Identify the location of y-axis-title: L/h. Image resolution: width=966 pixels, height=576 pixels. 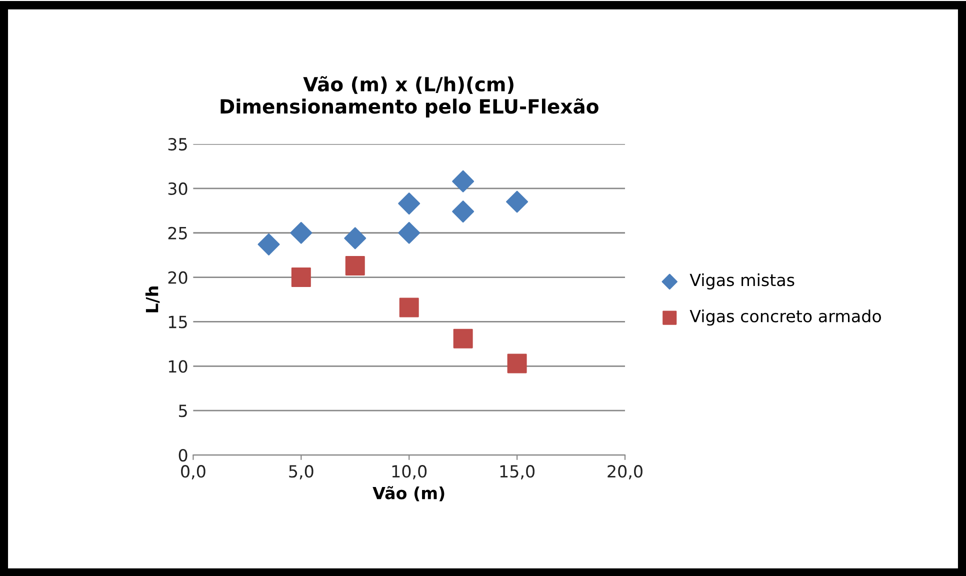
(152, 299).